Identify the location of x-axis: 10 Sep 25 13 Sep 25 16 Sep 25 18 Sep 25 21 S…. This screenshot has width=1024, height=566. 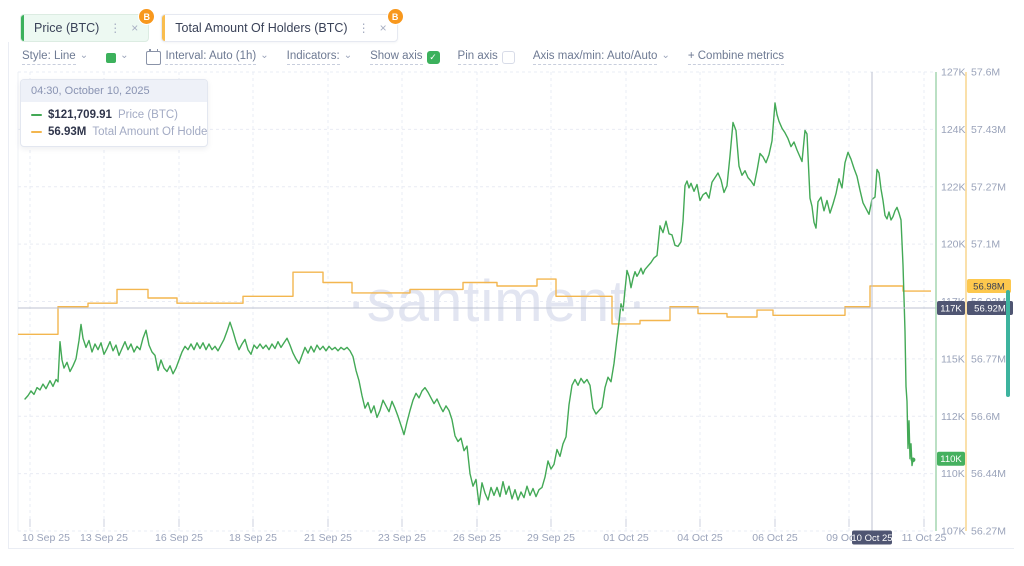
(484, 531).